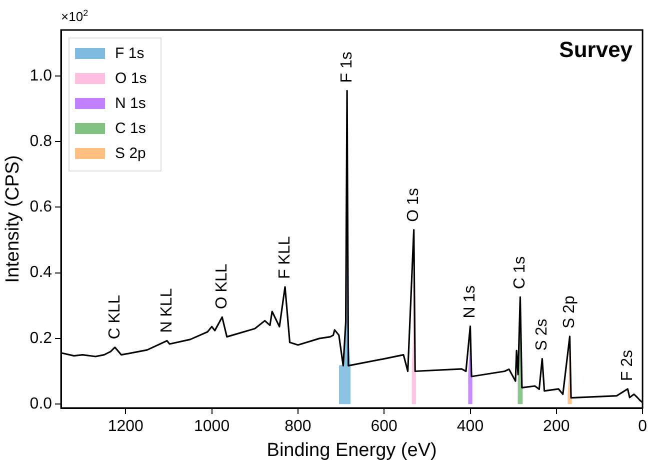  I want to click on annotation: S 2s, so click(542, 334).